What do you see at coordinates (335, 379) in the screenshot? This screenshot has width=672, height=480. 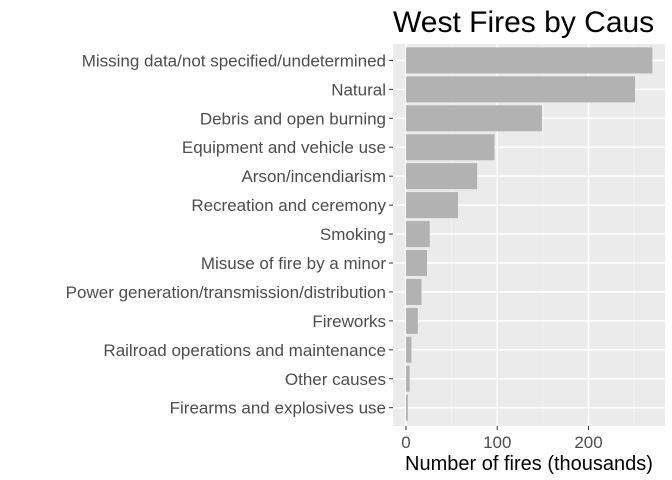 I see `category-label: Other causes` at bounding box center [335, 379].